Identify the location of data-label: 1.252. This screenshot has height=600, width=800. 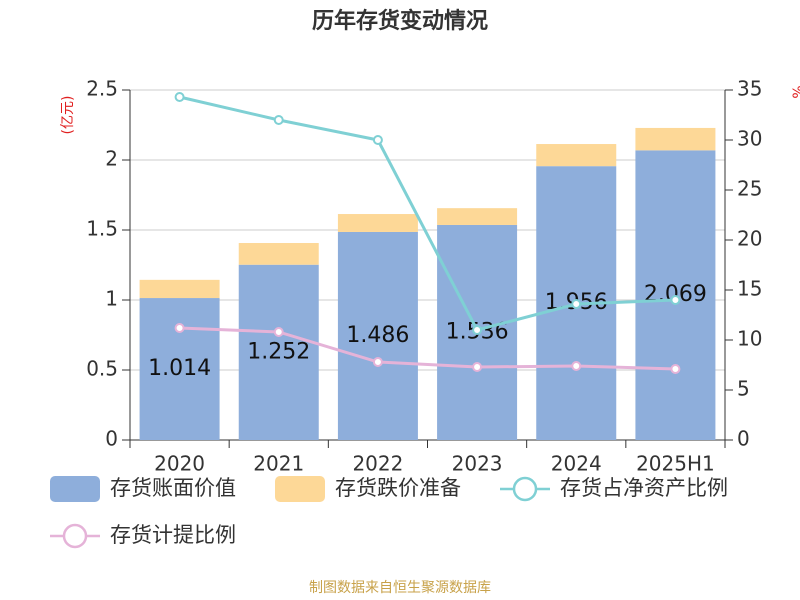
(278, 351).